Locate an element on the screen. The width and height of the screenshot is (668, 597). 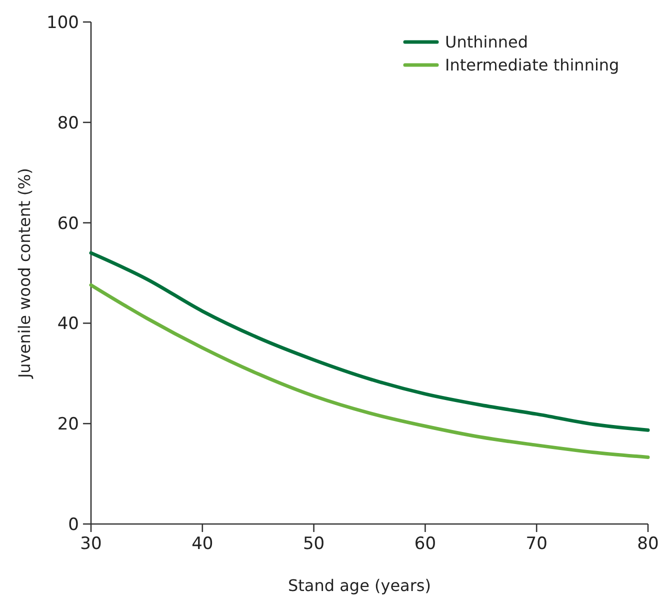
y-tick-label: 0 is located at coordinates (73, 524).